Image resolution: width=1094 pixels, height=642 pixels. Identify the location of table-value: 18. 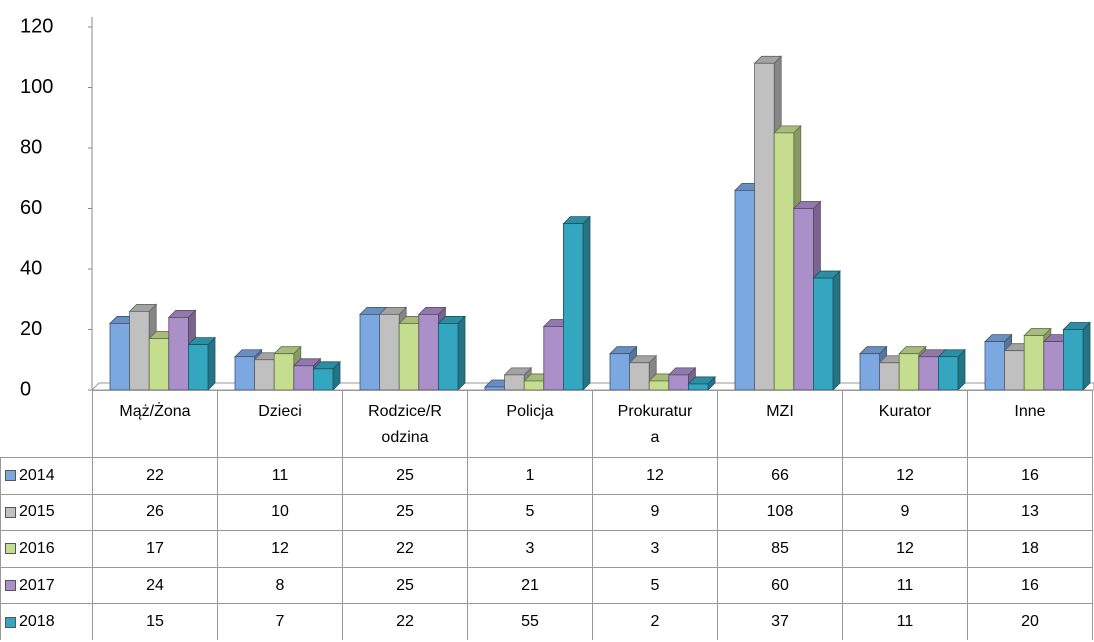
(1029, 548).